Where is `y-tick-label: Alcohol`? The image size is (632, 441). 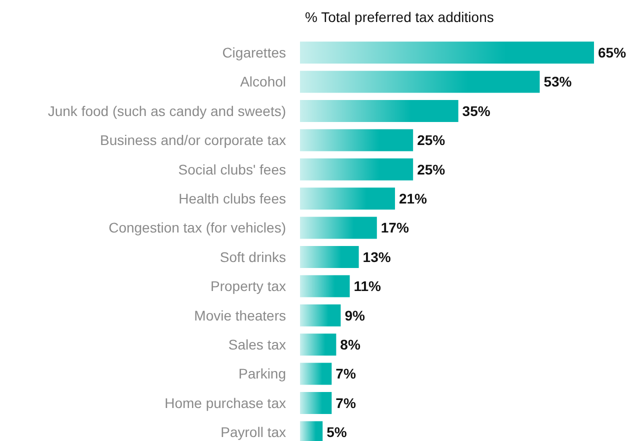 y-tick-label: Alcohol is located at coordinates (263, 82).